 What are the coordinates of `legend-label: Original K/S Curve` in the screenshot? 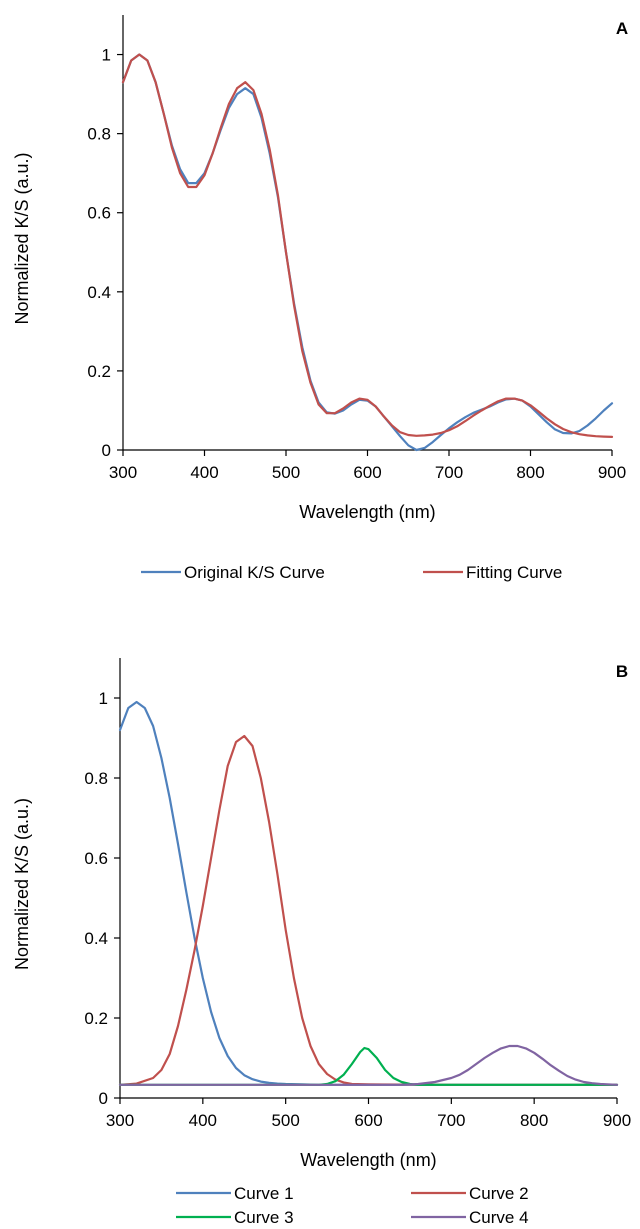 It's located at (254, 572).